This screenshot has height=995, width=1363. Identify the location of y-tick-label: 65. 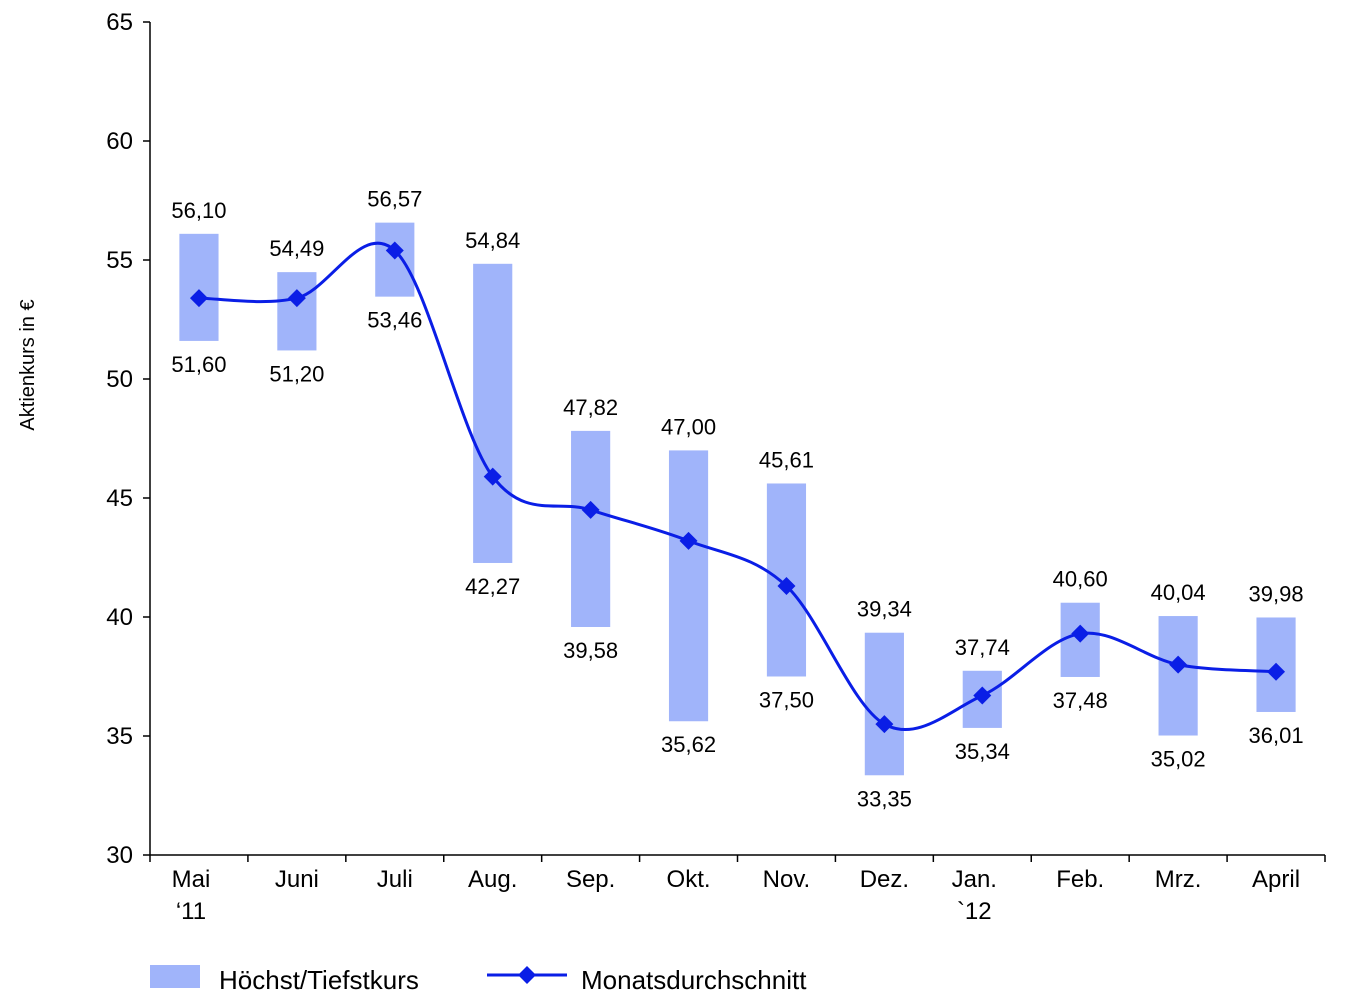
(119, 22).